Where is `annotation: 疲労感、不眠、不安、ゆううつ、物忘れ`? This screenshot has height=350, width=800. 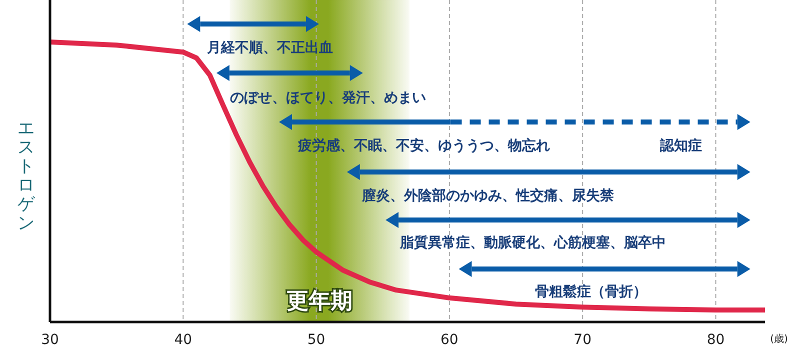 annotation: 疲労感、不眠、不安、ゆううつ、物忘れ is located at coordinates (423, 145).